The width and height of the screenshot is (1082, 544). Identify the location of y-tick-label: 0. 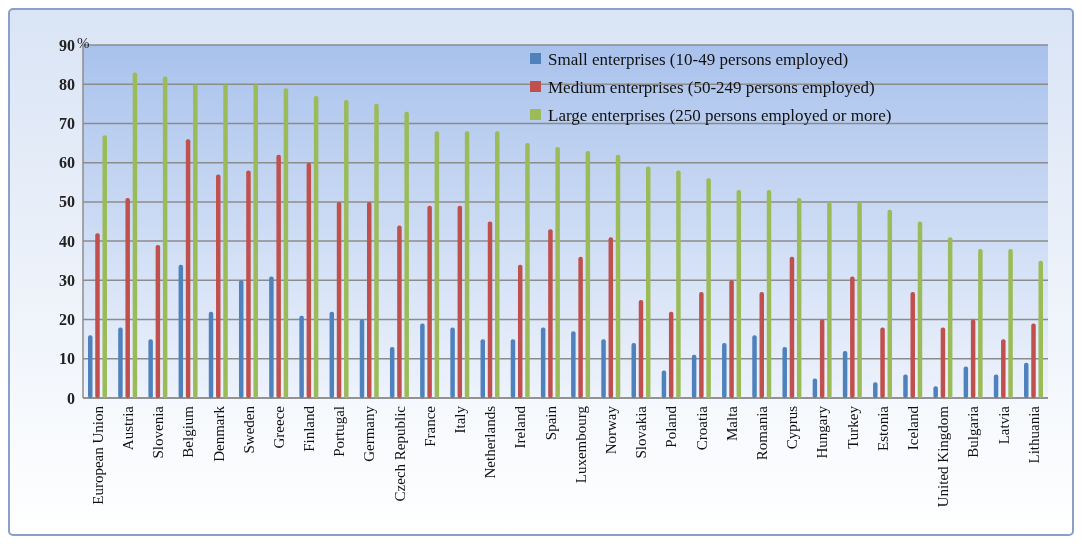
(71, 398).